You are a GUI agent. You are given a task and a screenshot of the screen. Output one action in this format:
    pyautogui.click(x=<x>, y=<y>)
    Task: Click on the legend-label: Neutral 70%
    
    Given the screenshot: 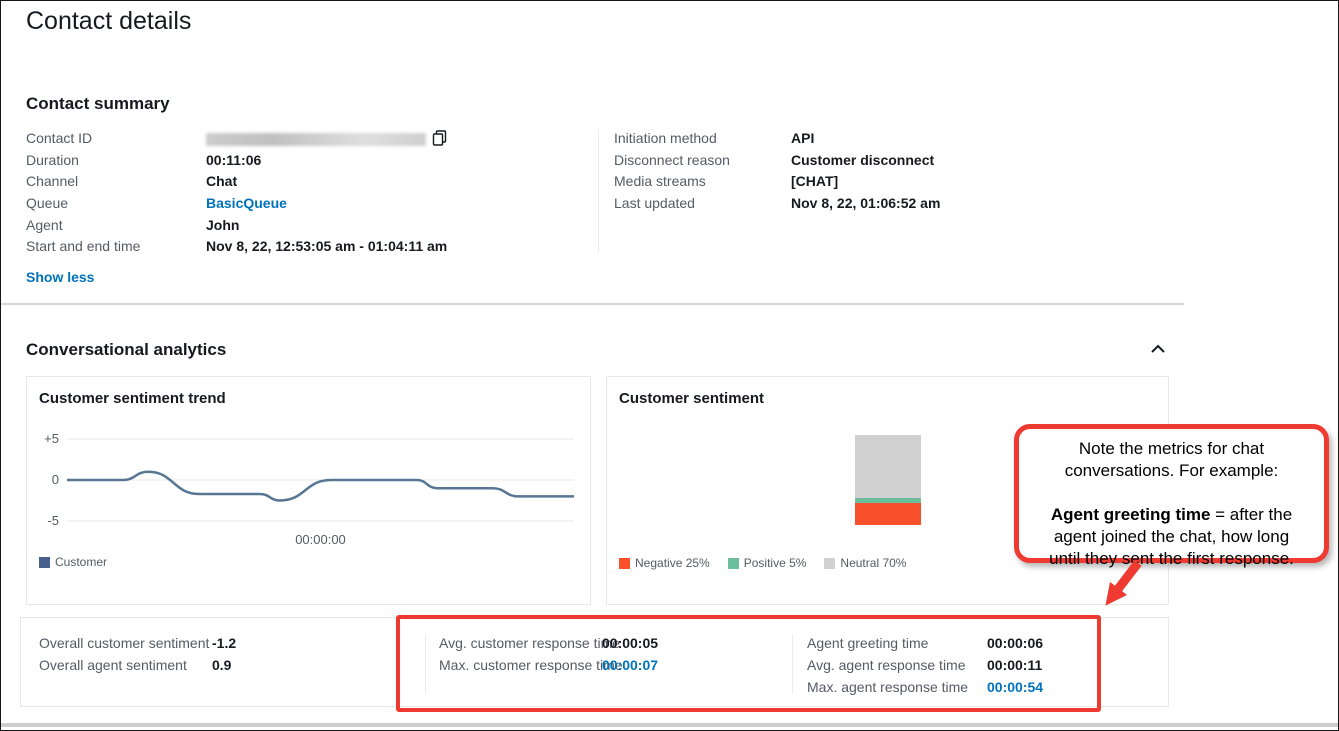 What is the action you would take?
    pyautogui.click(x=873, y=563)
    